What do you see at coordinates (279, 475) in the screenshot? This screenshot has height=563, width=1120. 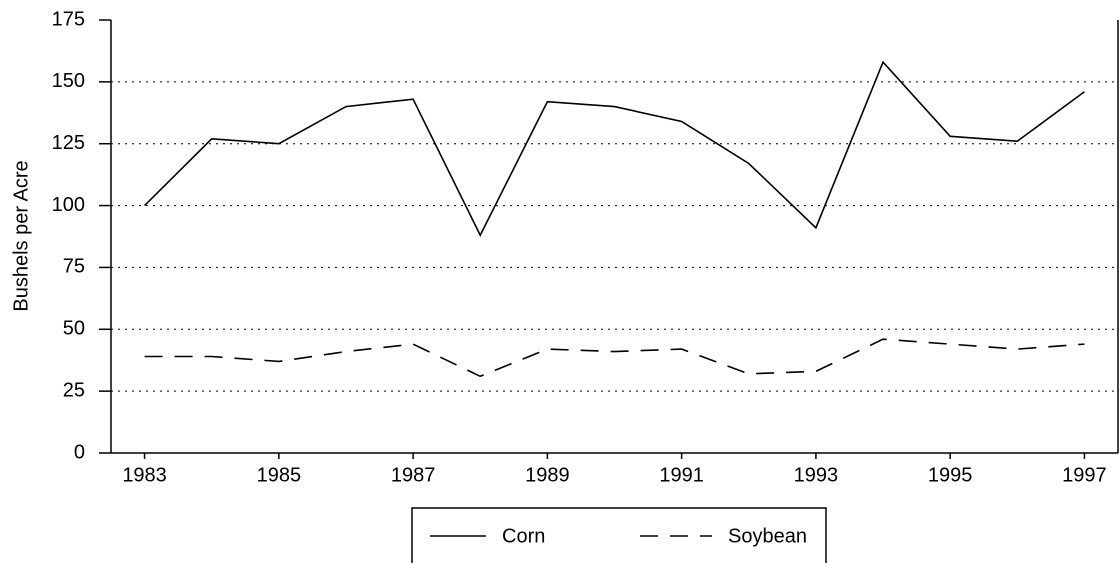 I see `x-tick-label: 1985` at bounding box center [279, 475].